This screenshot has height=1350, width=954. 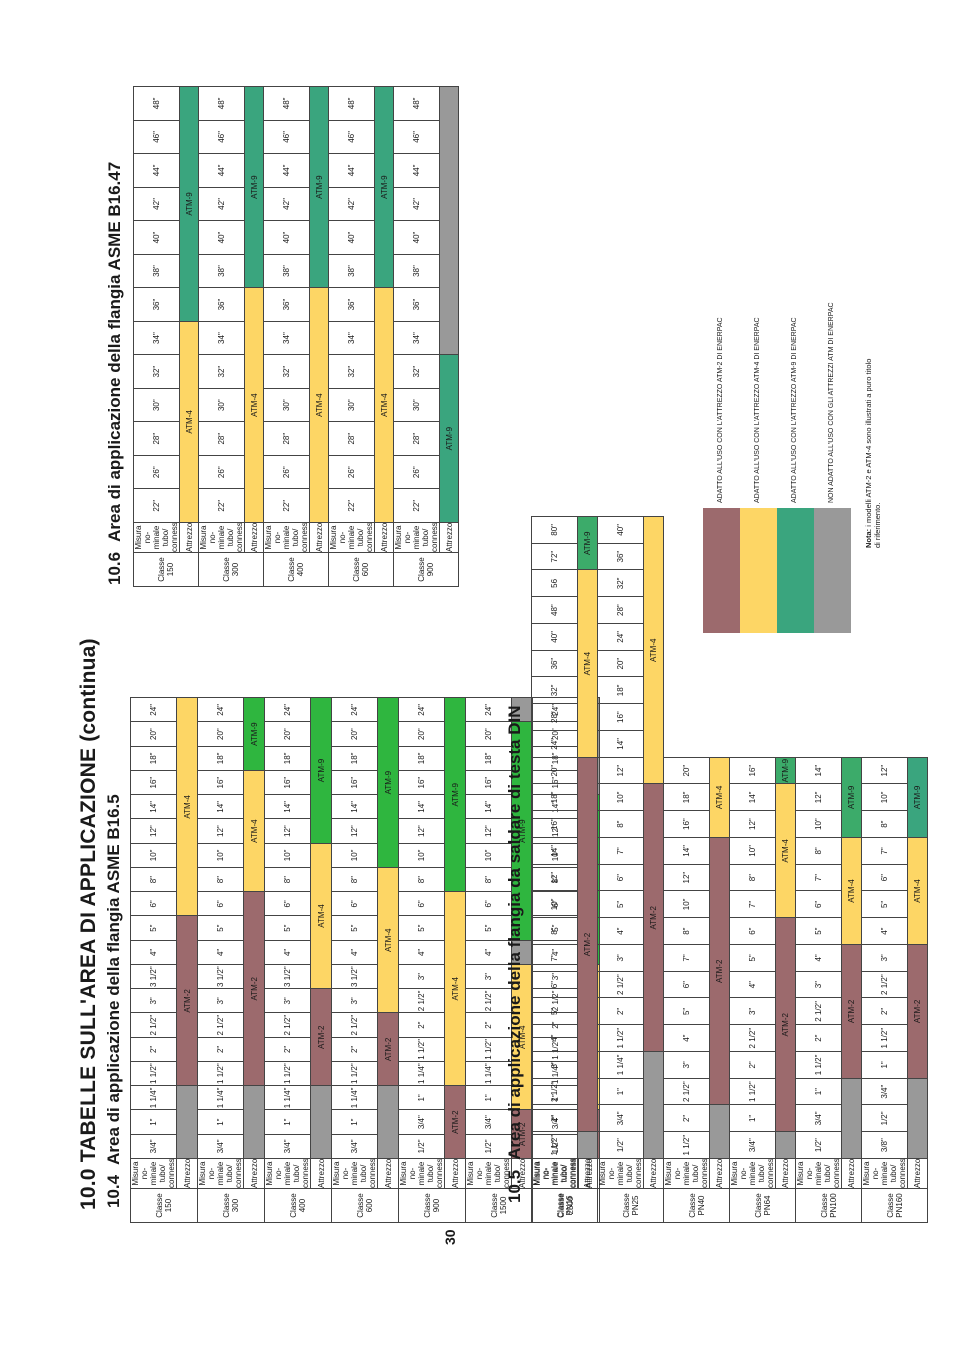 I want to click on size-cell: 3", so click(x=220, y=1000).